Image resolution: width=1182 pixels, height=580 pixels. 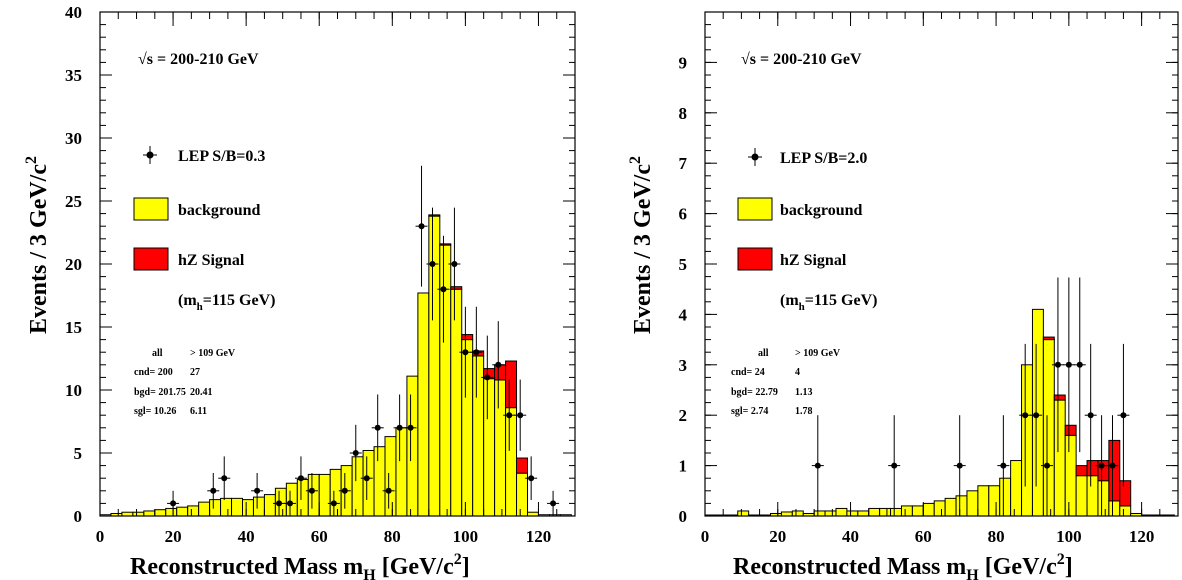 I want to click on left-stats-row-label: cnd= 200, so click(x=153, y=372).